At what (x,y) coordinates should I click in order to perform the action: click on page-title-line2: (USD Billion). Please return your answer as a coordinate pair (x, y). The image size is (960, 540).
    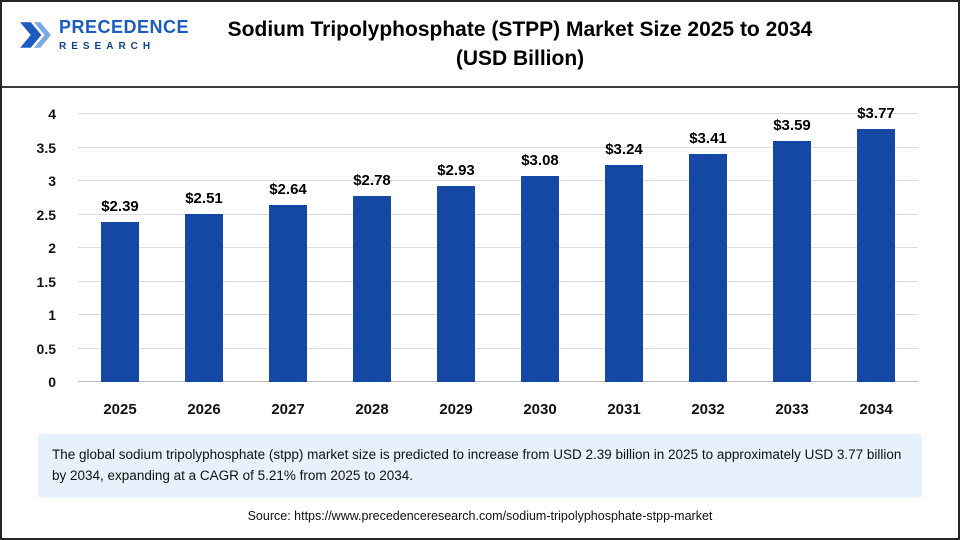
    Looking at the image, I should click on (520, 58).